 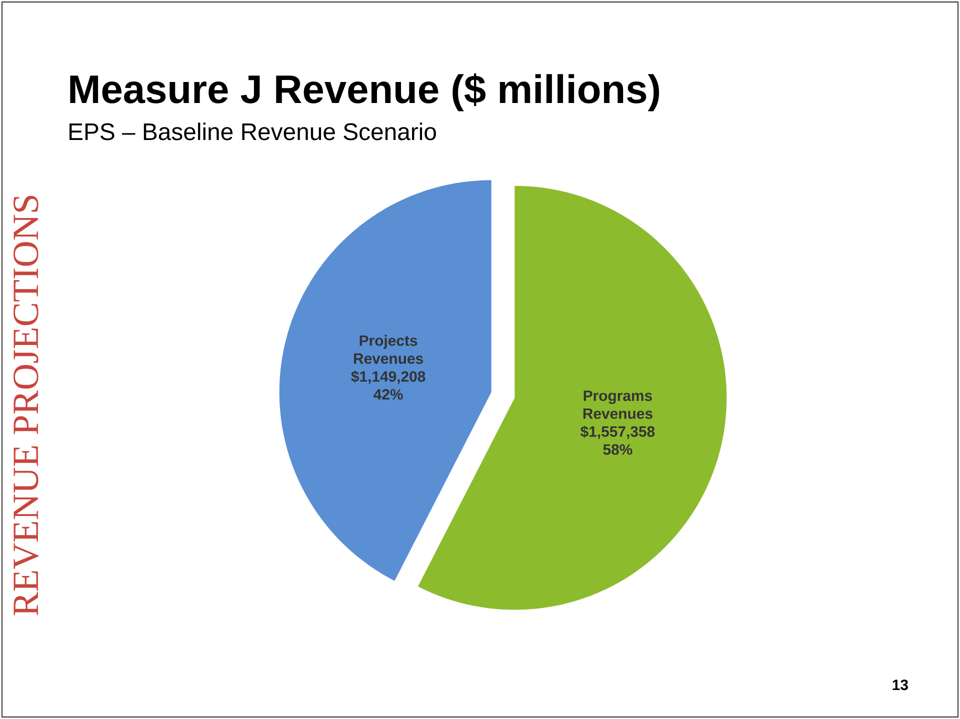 What do you see at coordinates (900, 685) in the screenshot?
I see `text: 13` at bounding box center [900, 685].